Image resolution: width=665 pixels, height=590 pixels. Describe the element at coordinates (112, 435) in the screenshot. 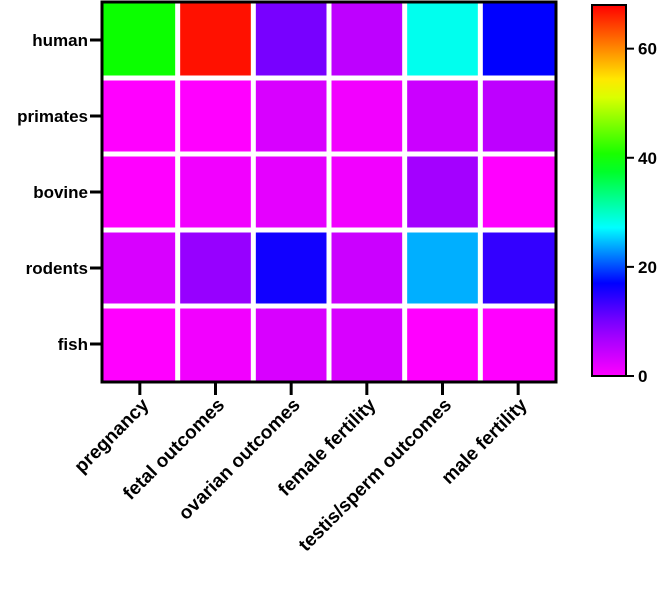

I see `x-tick-label: pregnancy` at that location.